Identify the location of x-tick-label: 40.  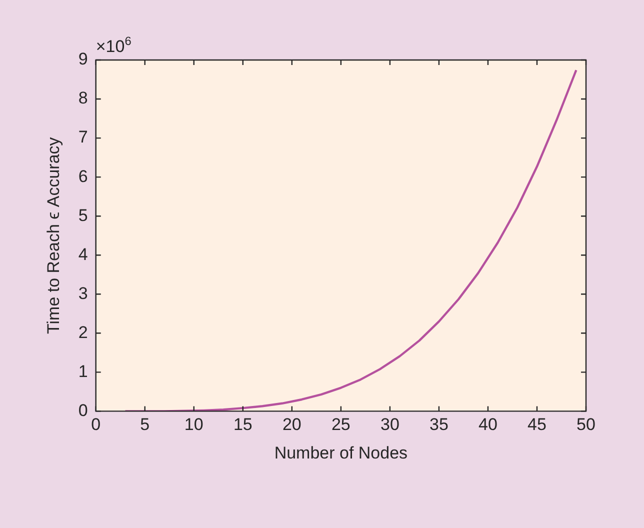
(488, 424).